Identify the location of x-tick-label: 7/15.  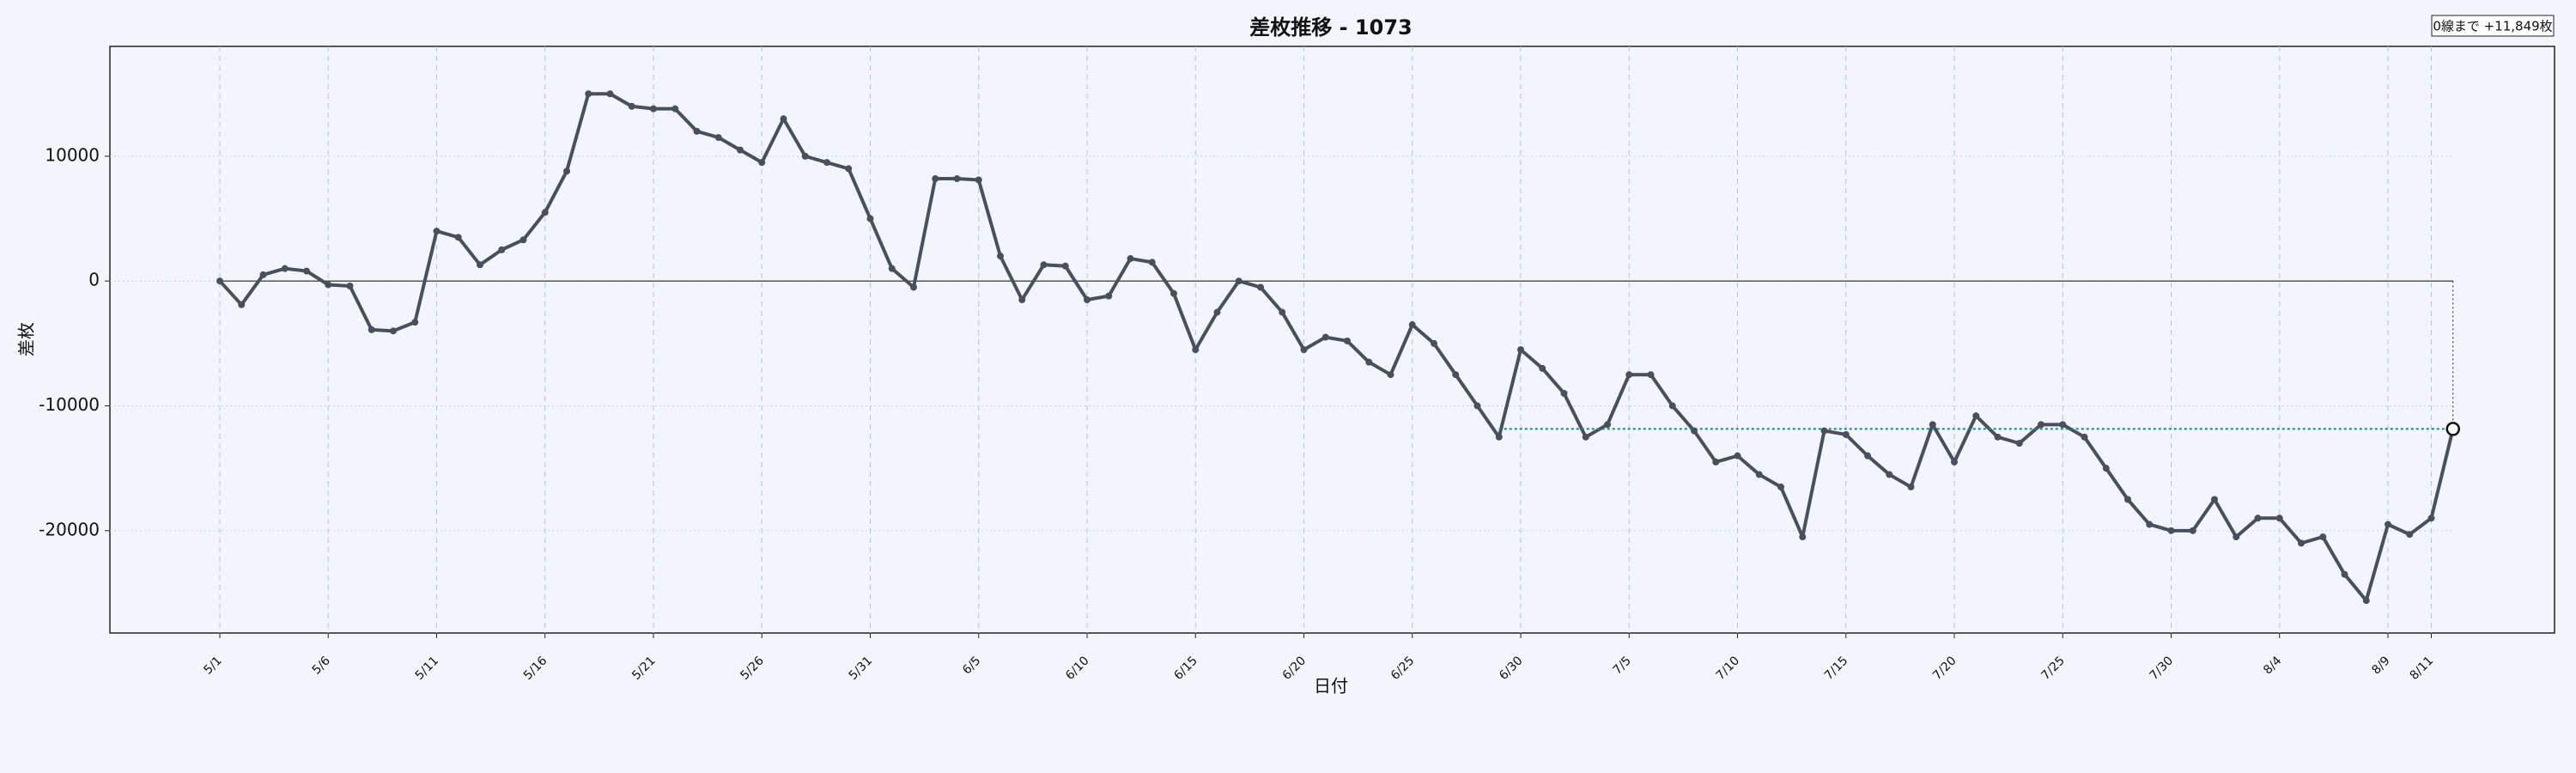
(1836, 668).